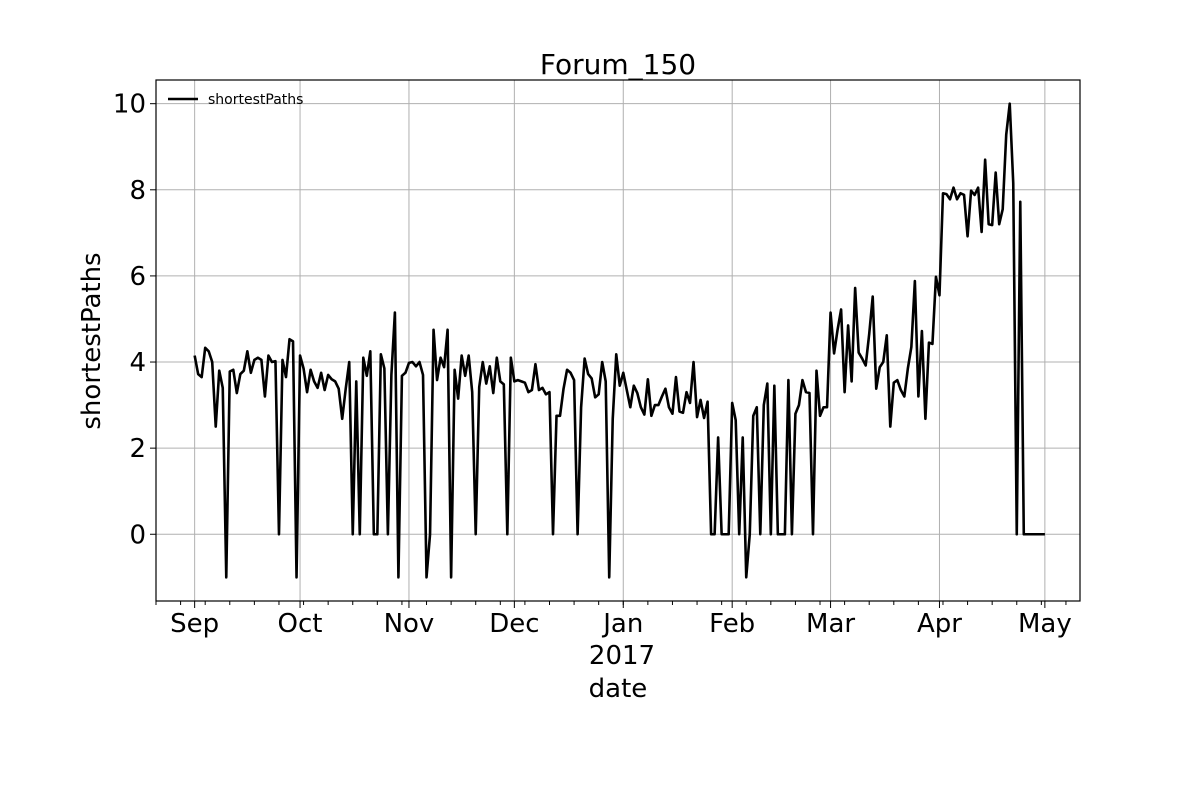  What do you see at coordinates (194, 624) in the screenshot?
I see `x-tick-label: Sep` at bounding box center [194, 624].